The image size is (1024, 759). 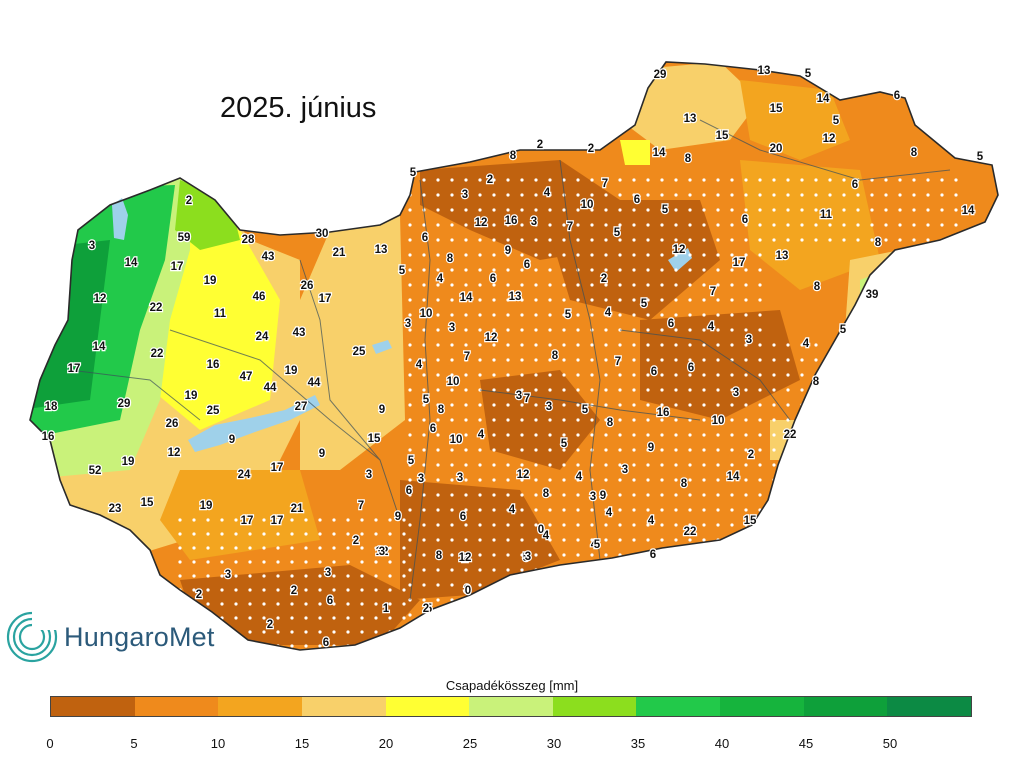 I want to click on legend-tick-label: 30, so click(x=554, y=743).